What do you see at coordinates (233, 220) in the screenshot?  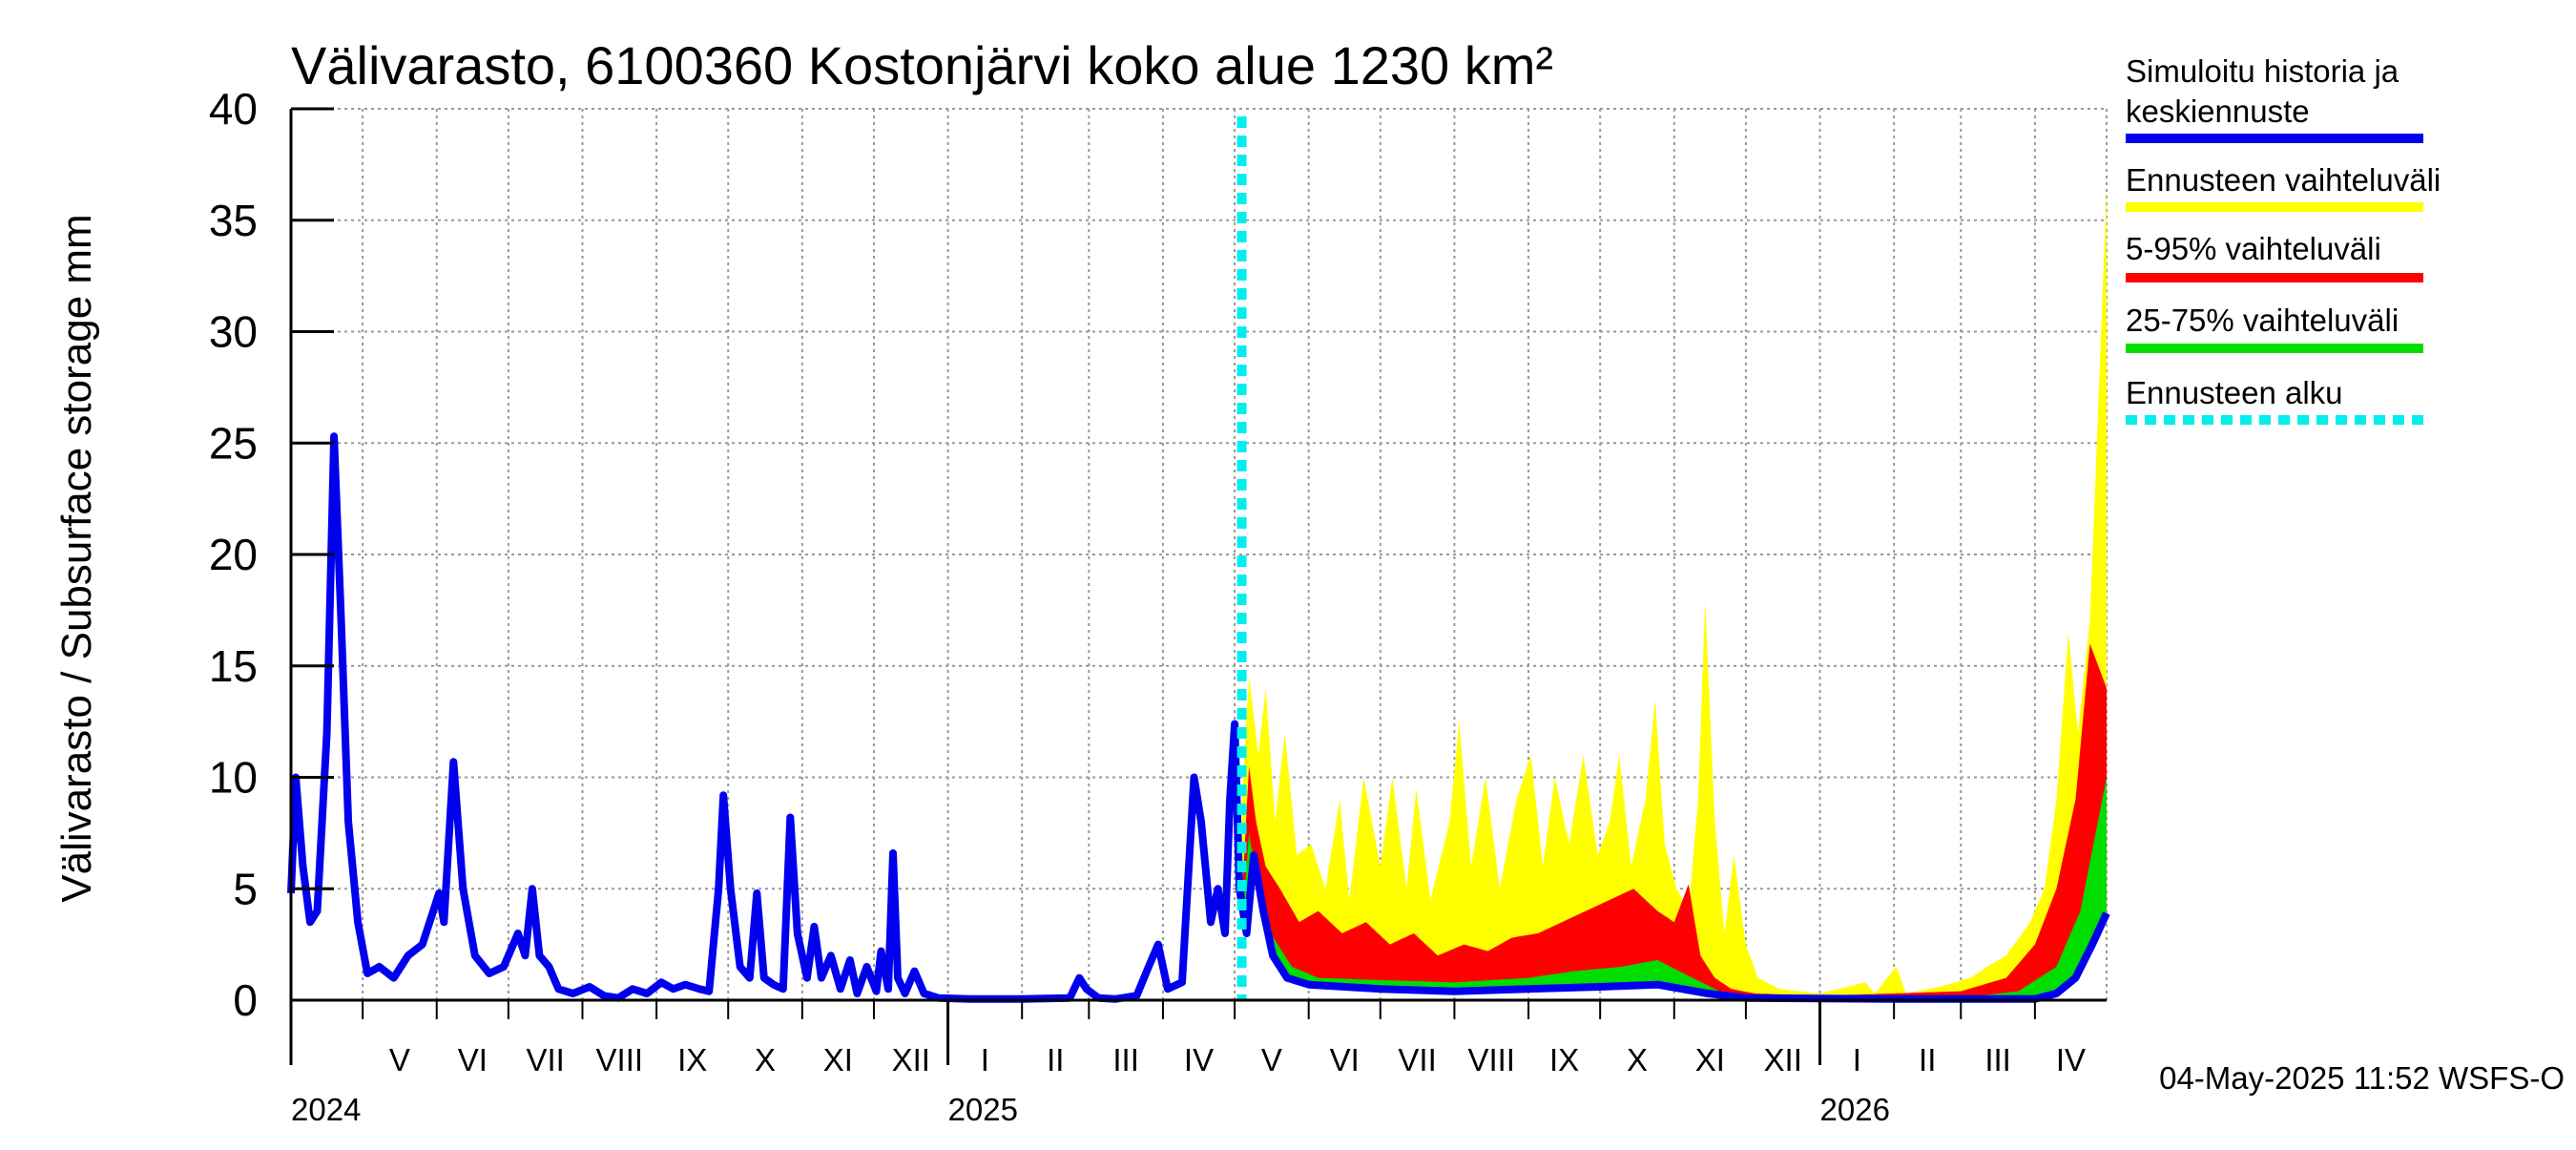 I see `y-tick-label: 35` at bounding box center [233, 220].